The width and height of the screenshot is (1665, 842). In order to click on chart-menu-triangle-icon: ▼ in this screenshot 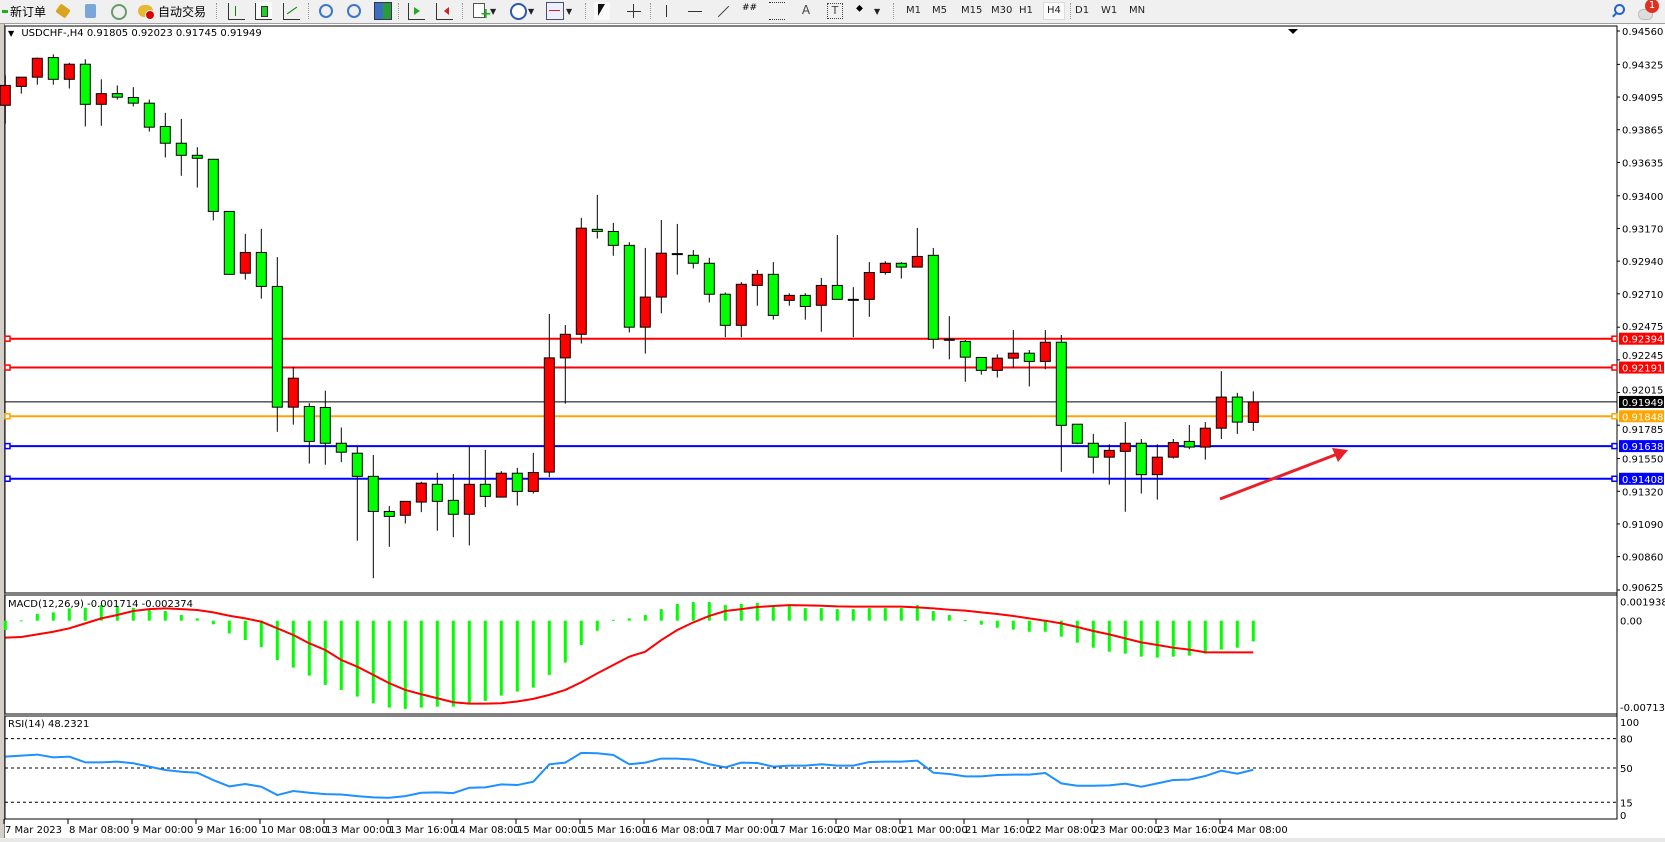, I will do `click(11, 33)`.